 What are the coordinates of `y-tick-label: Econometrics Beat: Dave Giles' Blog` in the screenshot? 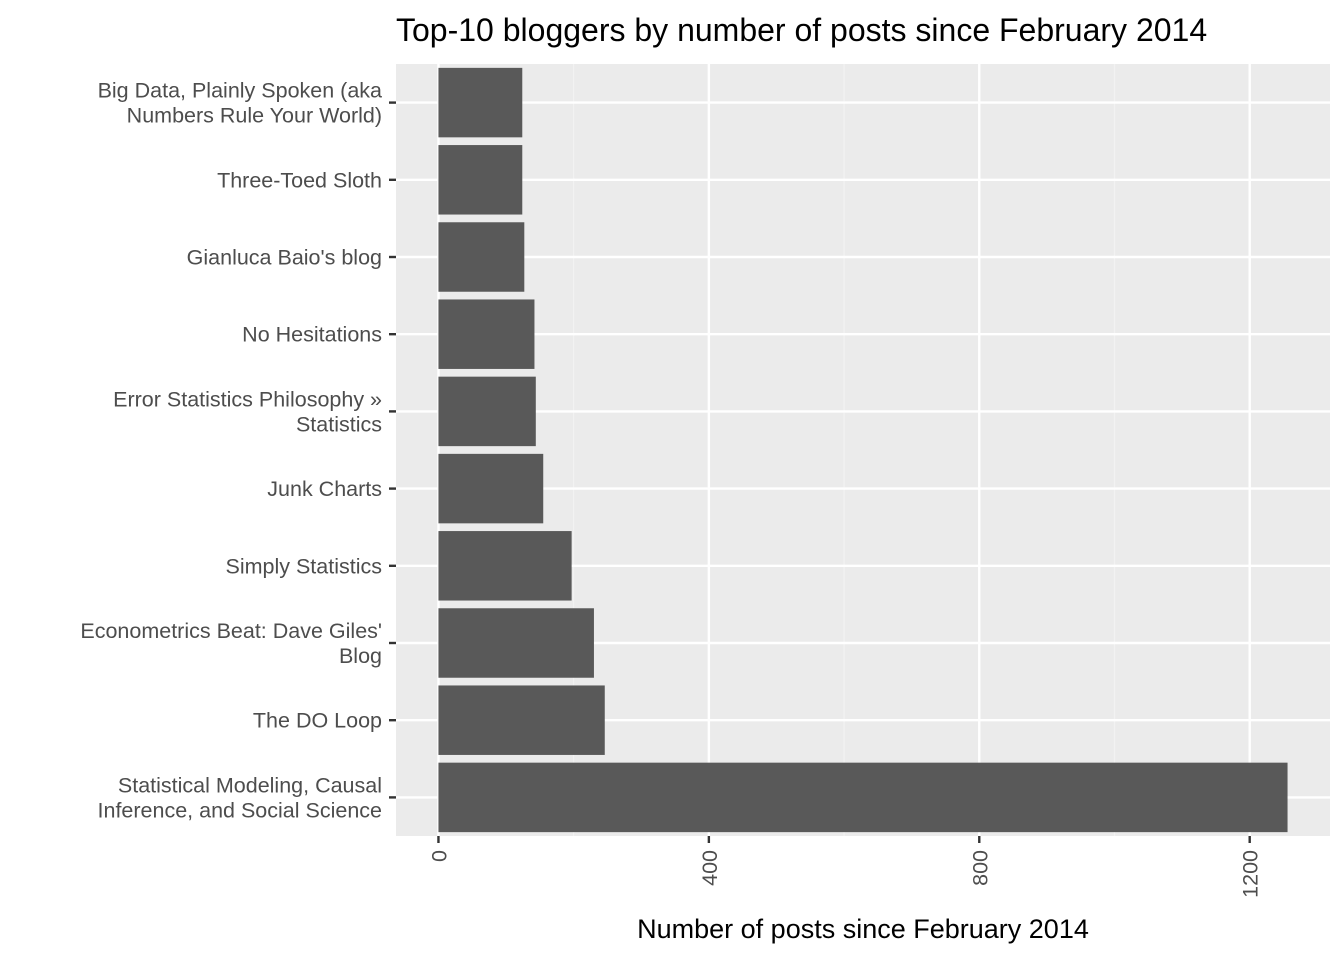 It's located at (231, 643).